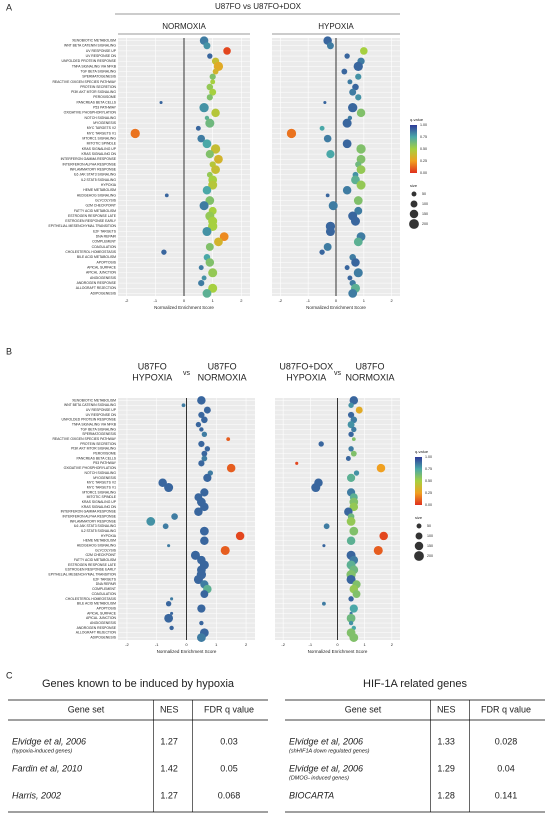  What do you see at coordinates (417, 119) in the screenshot?
I see `legend-title: q-value` at bounding box center [417, 119].